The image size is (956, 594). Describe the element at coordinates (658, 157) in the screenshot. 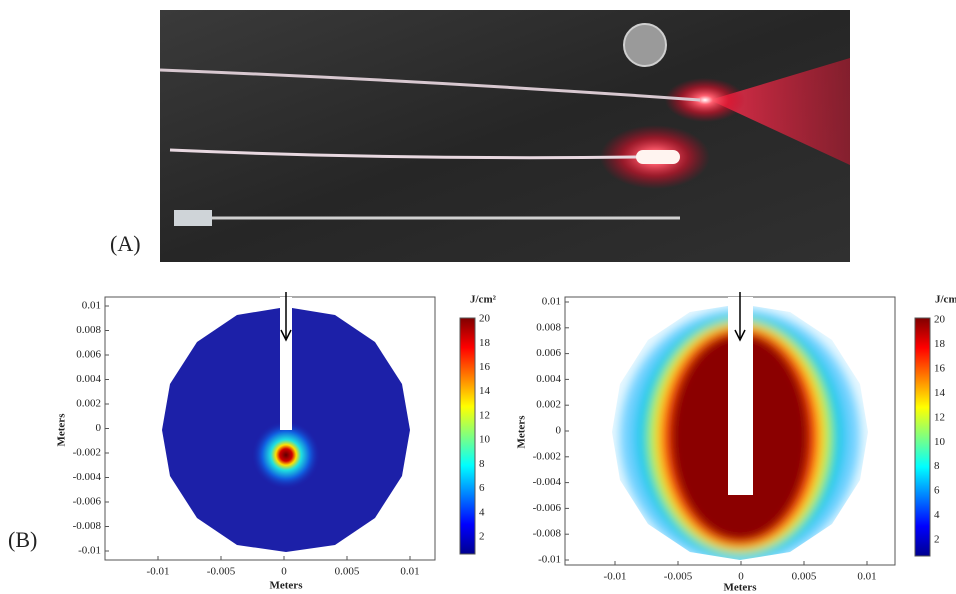

I see `diffuser` at that location.